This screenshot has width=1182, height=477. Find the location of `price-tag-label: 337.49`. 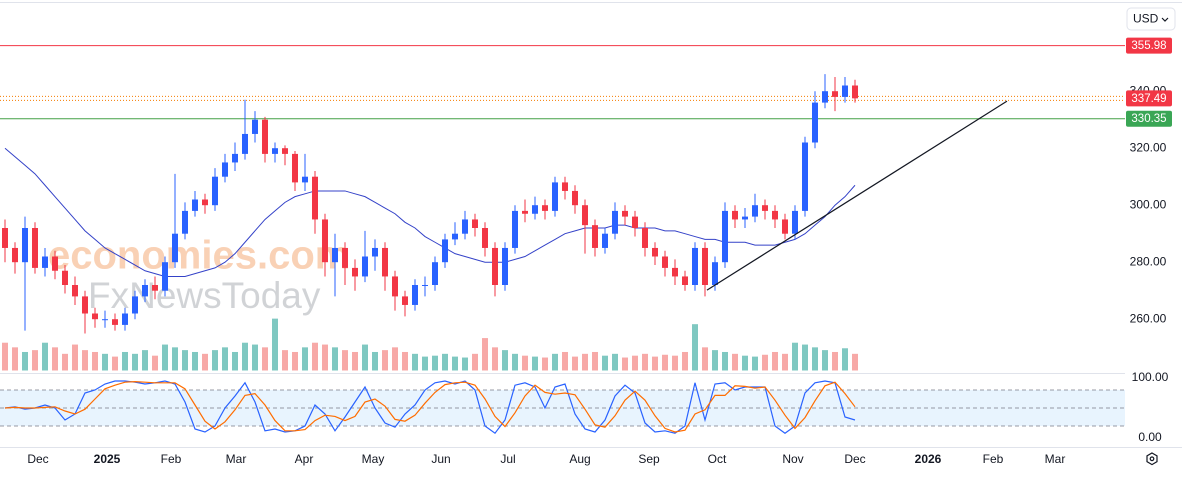

price-tag-label: 337.49 is located at coordinates (1148, 99).